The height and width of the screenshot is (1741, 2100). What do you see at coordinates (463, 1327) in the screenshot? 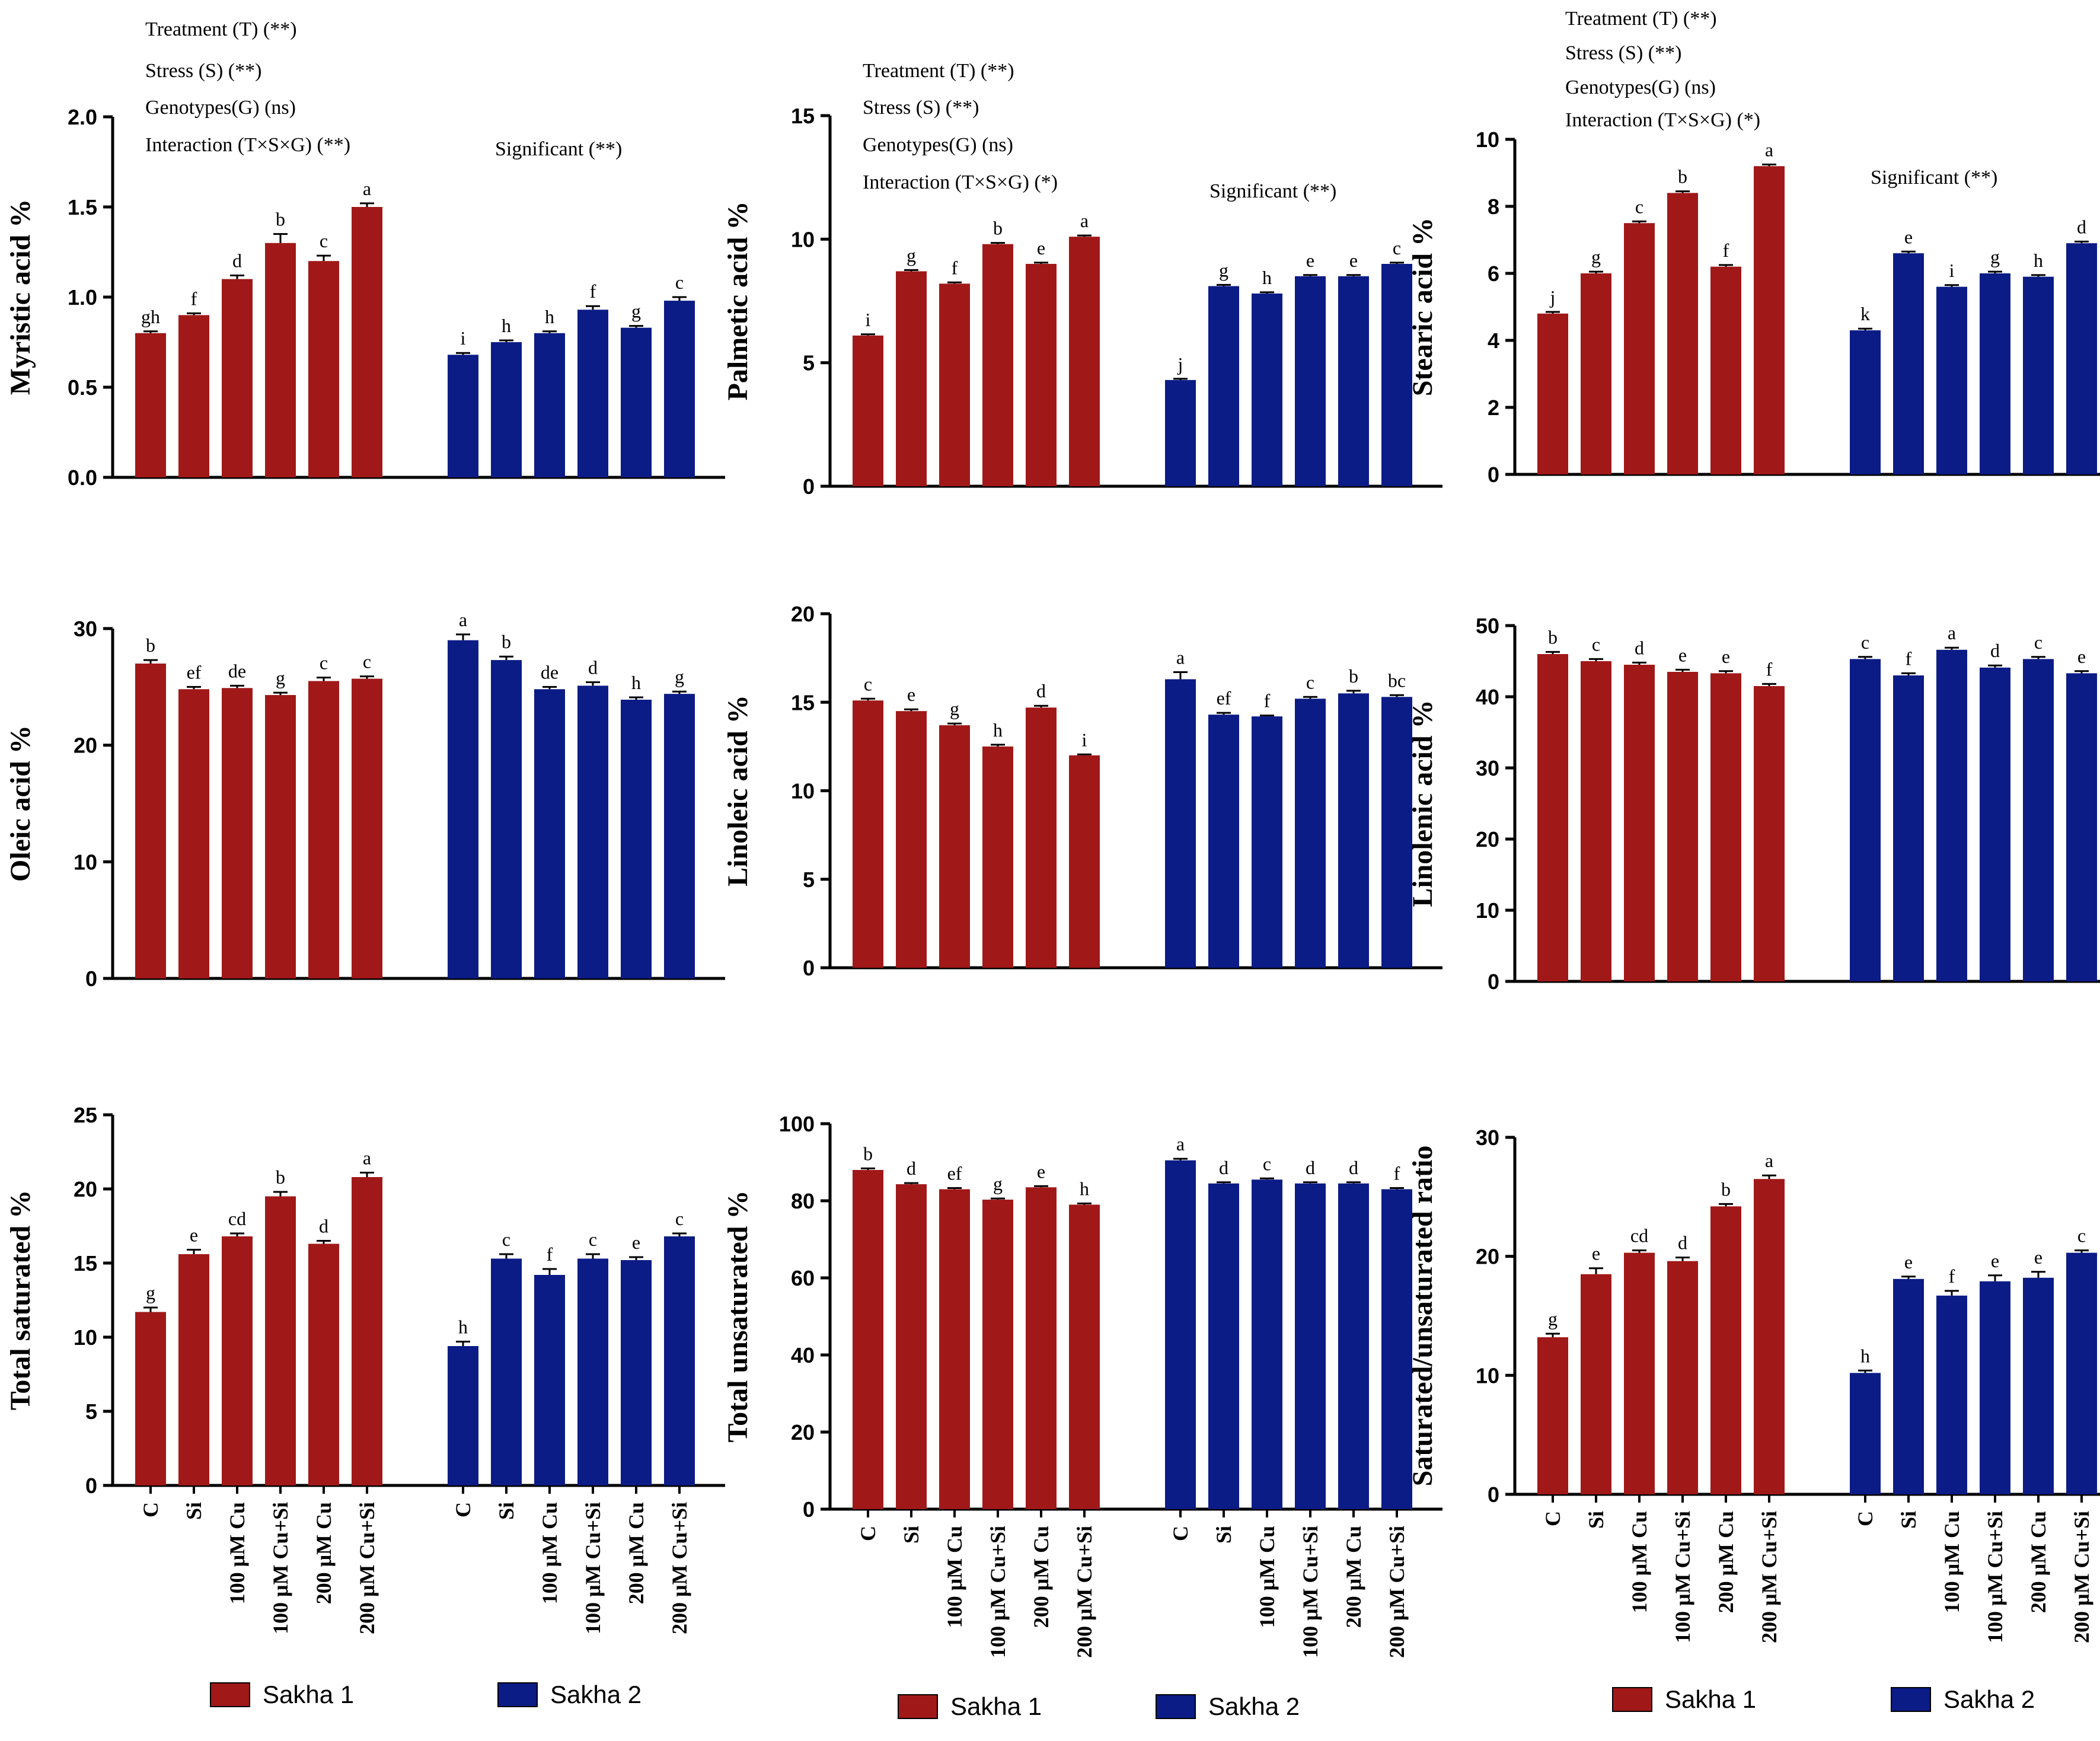
I see `significance-letter: h` at bounding box center [463, 1327].